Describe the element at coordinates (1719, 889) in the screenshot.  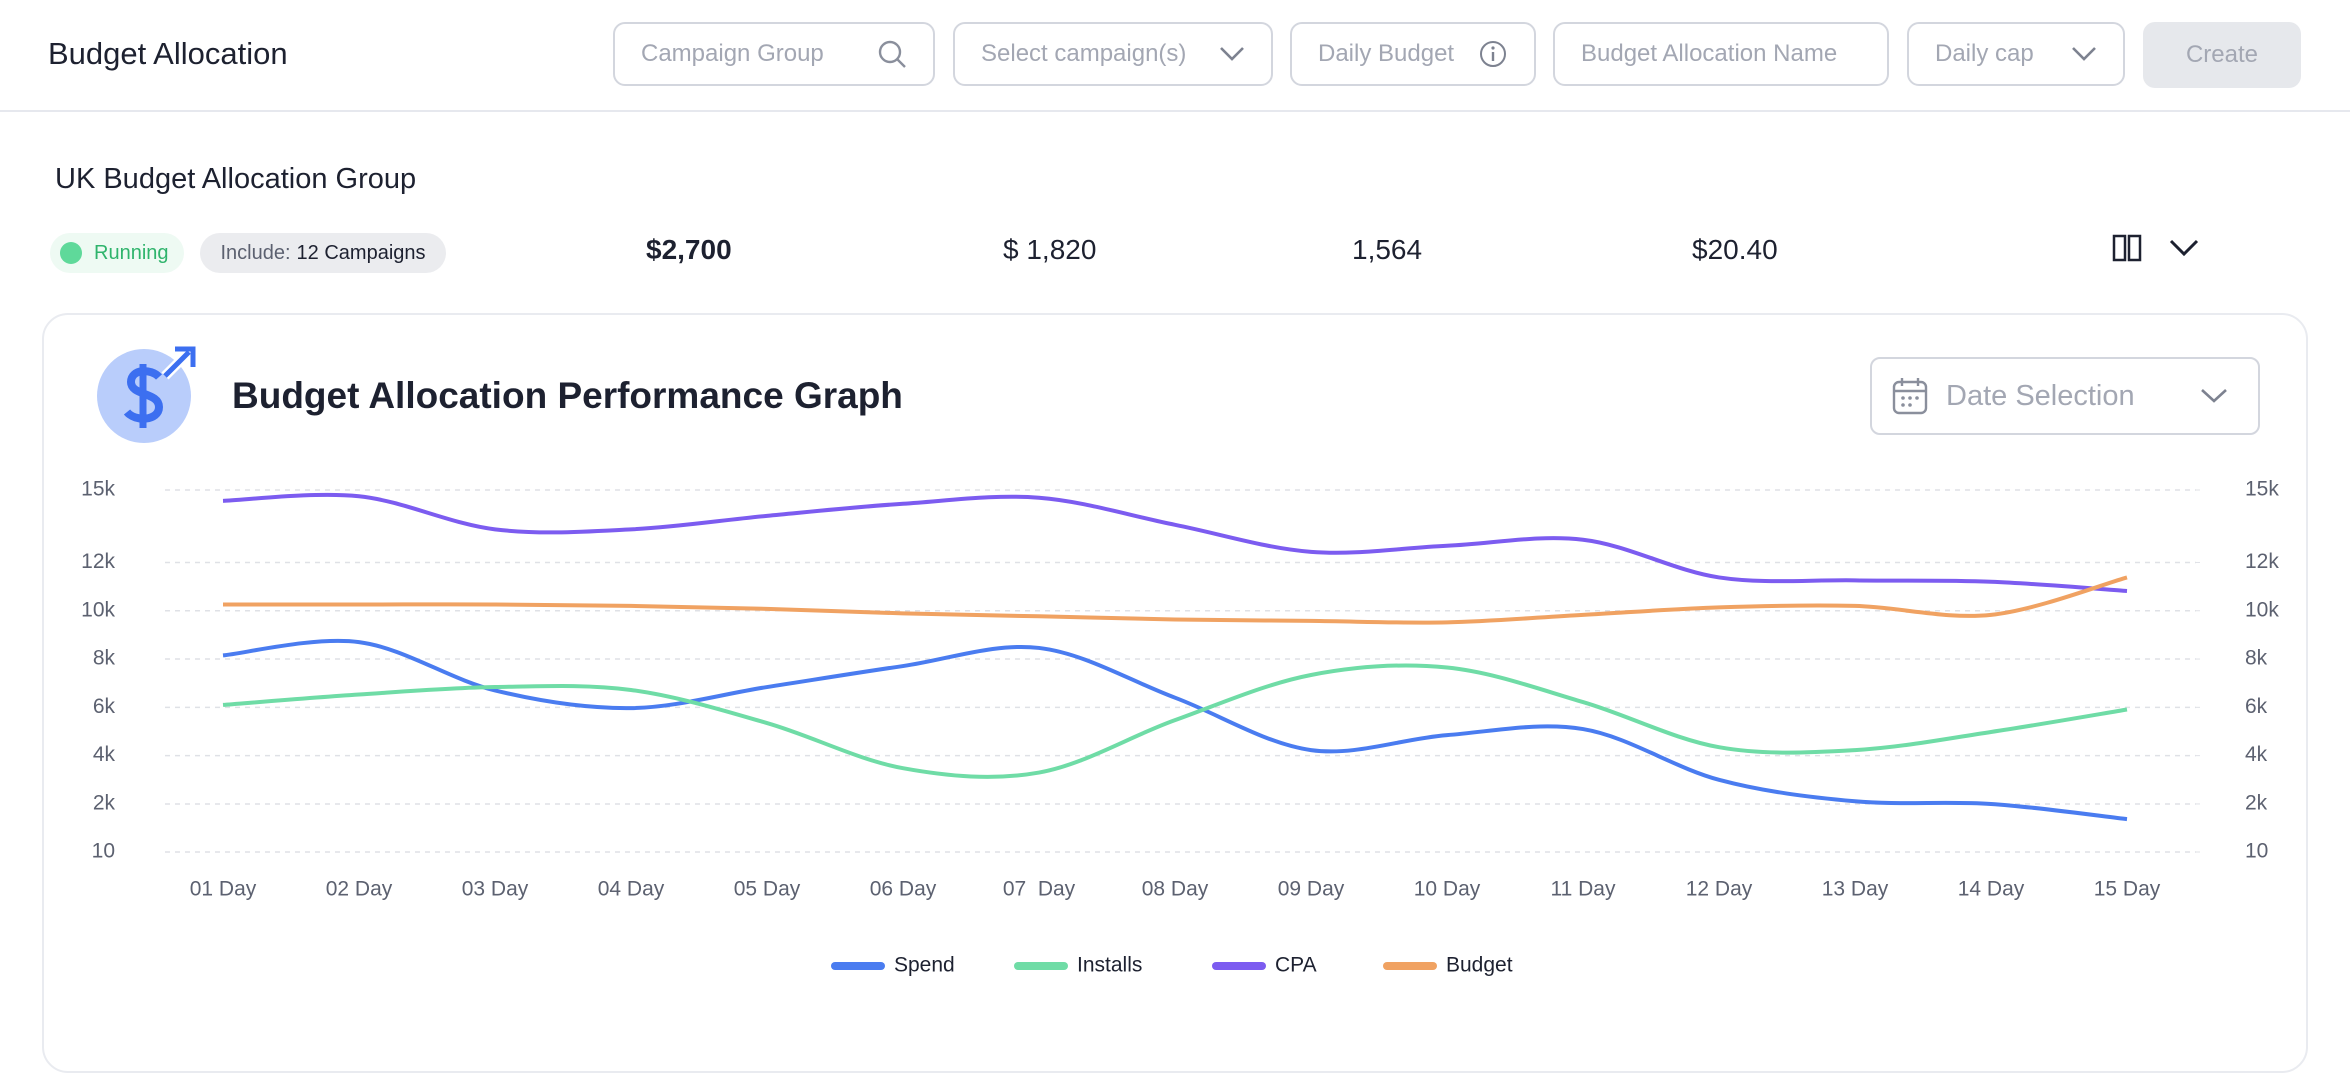
I see `x-tick-label: 12 Day` at that location.